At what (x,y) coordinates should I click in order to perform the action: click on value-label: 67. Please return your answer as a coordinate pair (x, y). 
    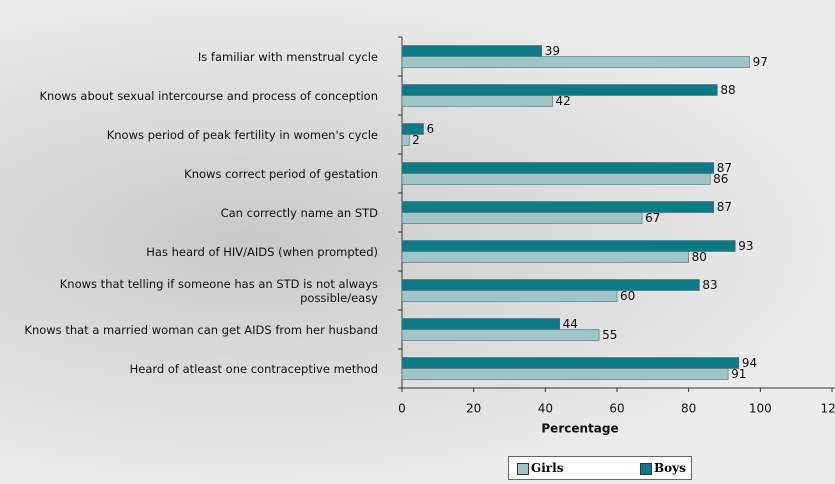
    Looking at the image, I should click on (652, 218).